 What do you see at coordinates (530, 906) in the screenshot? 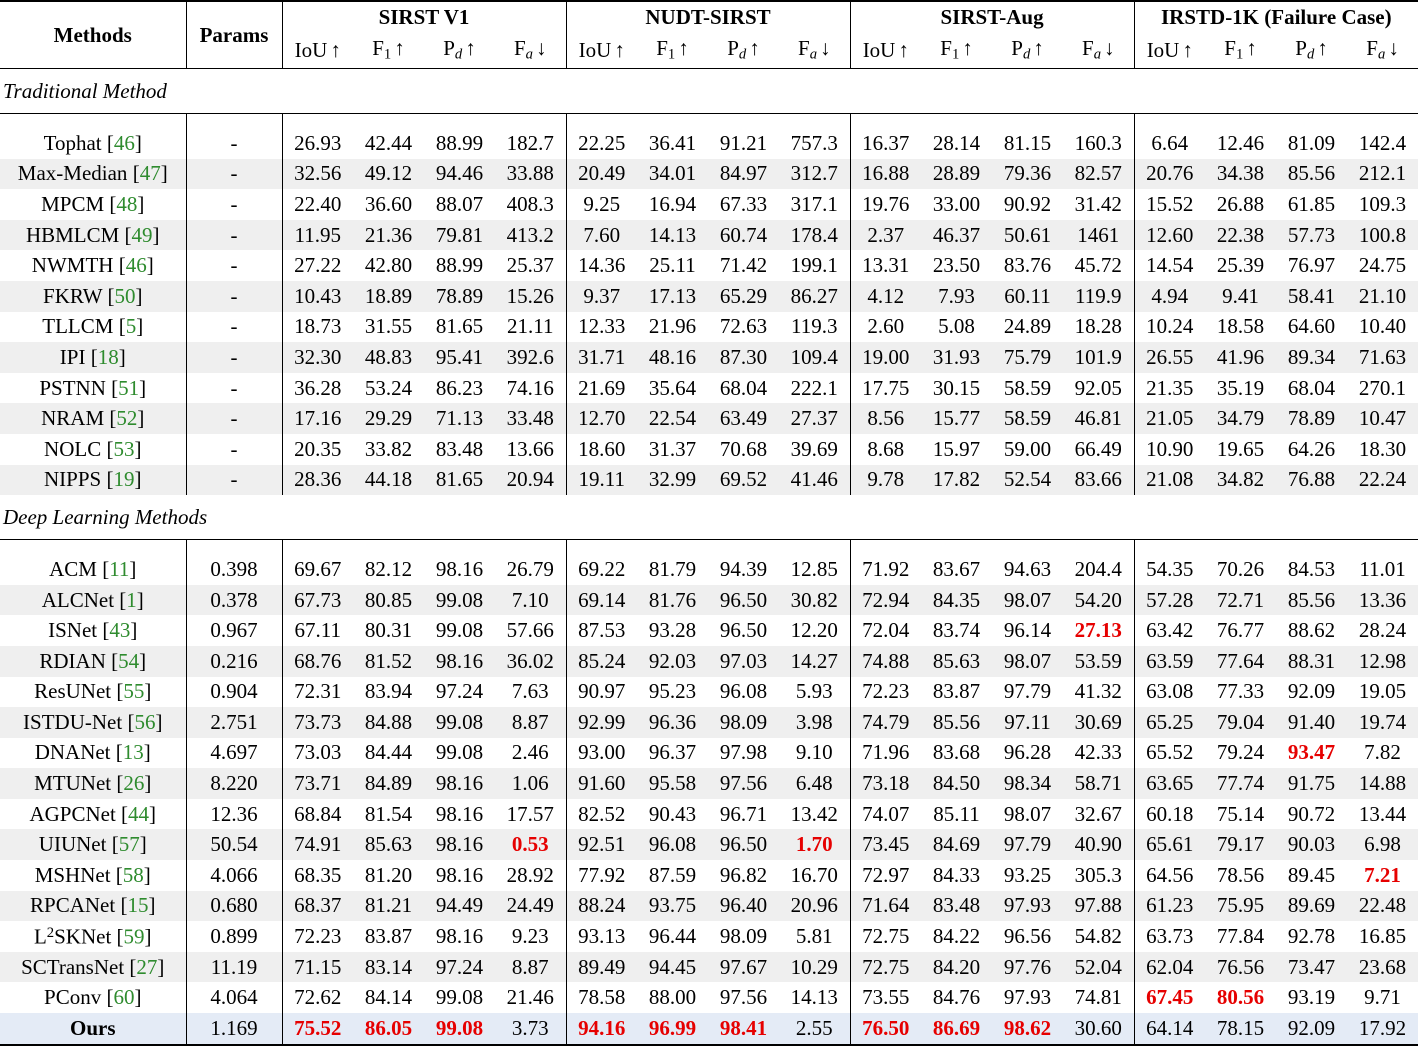
I see `value-cell: 24.49` at bounding box center [530, 906].